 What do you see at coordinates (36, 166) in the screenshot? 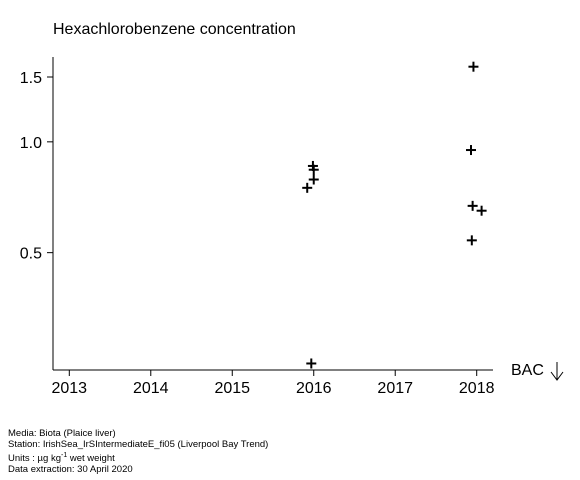
I see `y-ticks: 0.5 1.0 1.5` at bounding box center [36, 166].